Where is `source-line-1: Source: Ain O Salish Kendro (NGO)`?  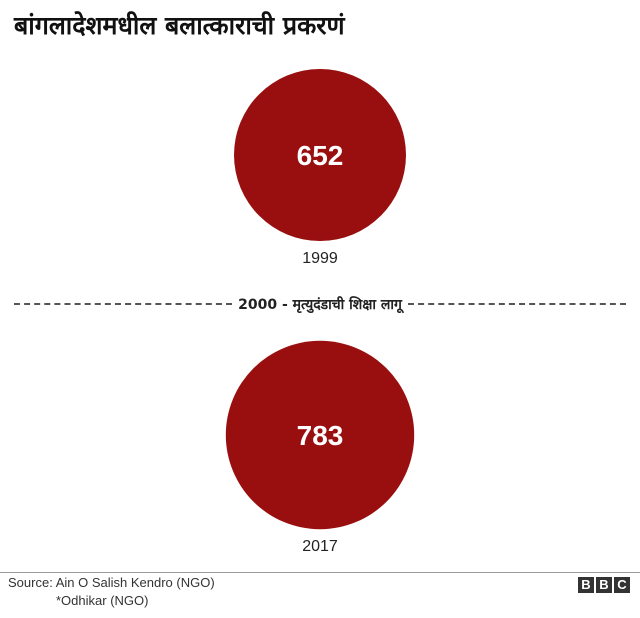 source-line-1: Source: Ain O Salish Kendro (NGO) is located at coordinates (111, 582).